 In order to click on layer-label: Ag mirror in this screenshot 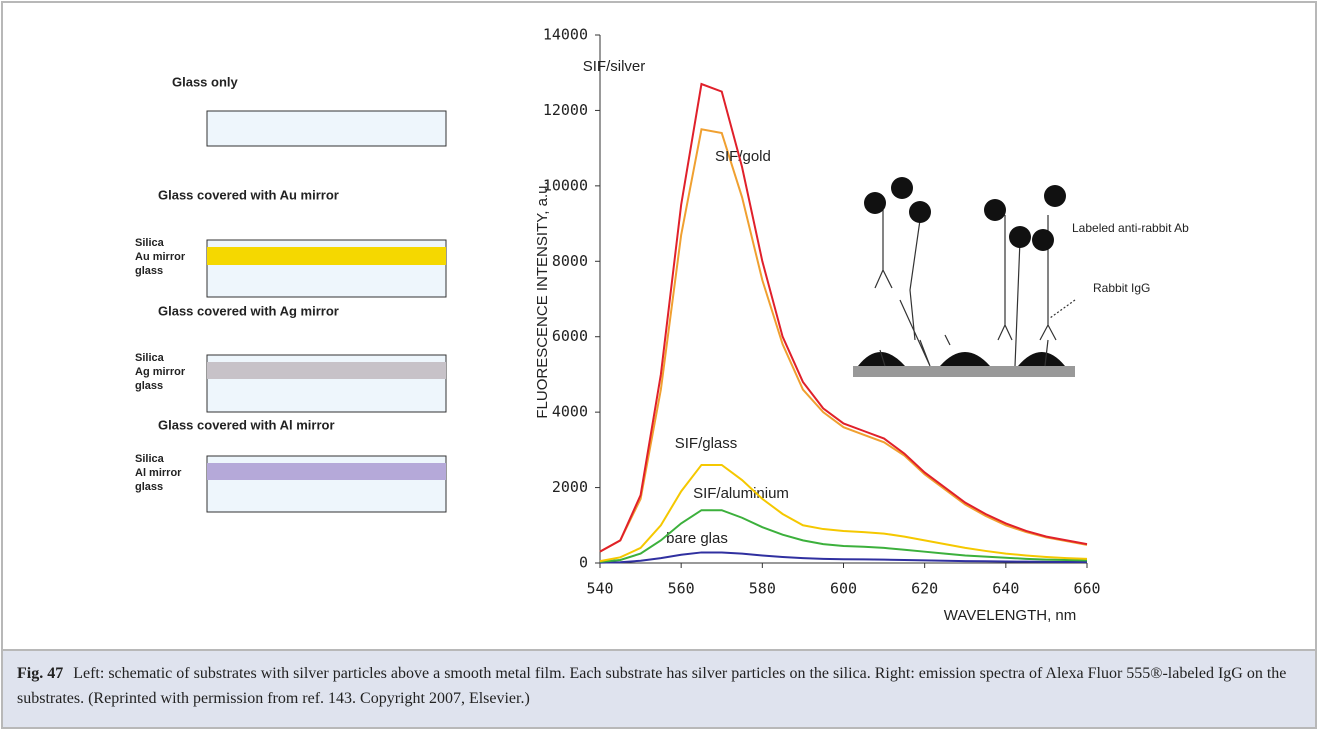, I will do `click(160, 372)`.